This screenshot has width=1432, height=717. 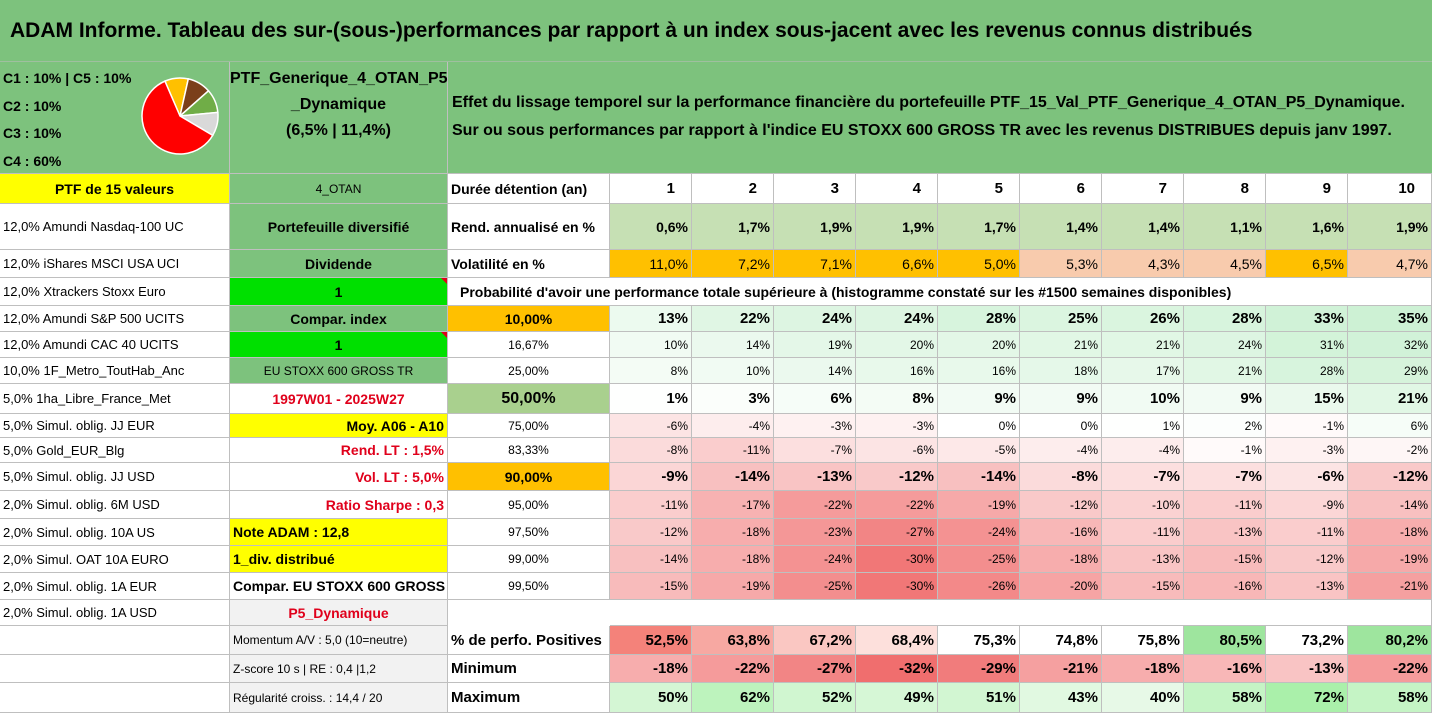 What do you see at coordinates (651, 264) in the screenshot?
I see `vol-cell: 11,0%` at bounding box center [651, 264].